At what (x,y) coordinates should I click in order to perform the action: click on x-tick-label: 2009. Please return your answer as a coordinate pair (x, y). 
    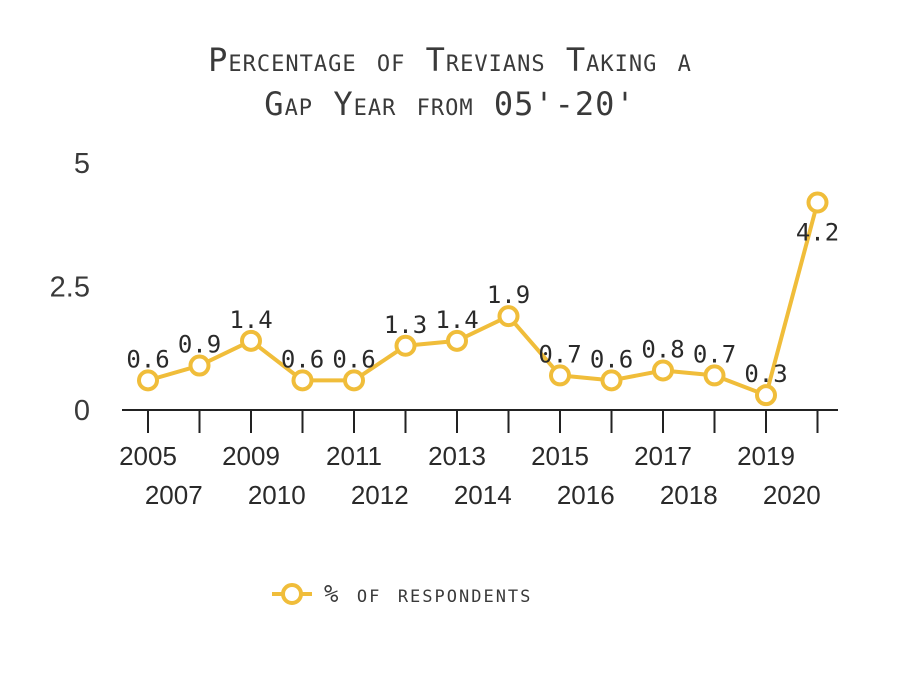
    Looking at the image, I should click on (251, 456).